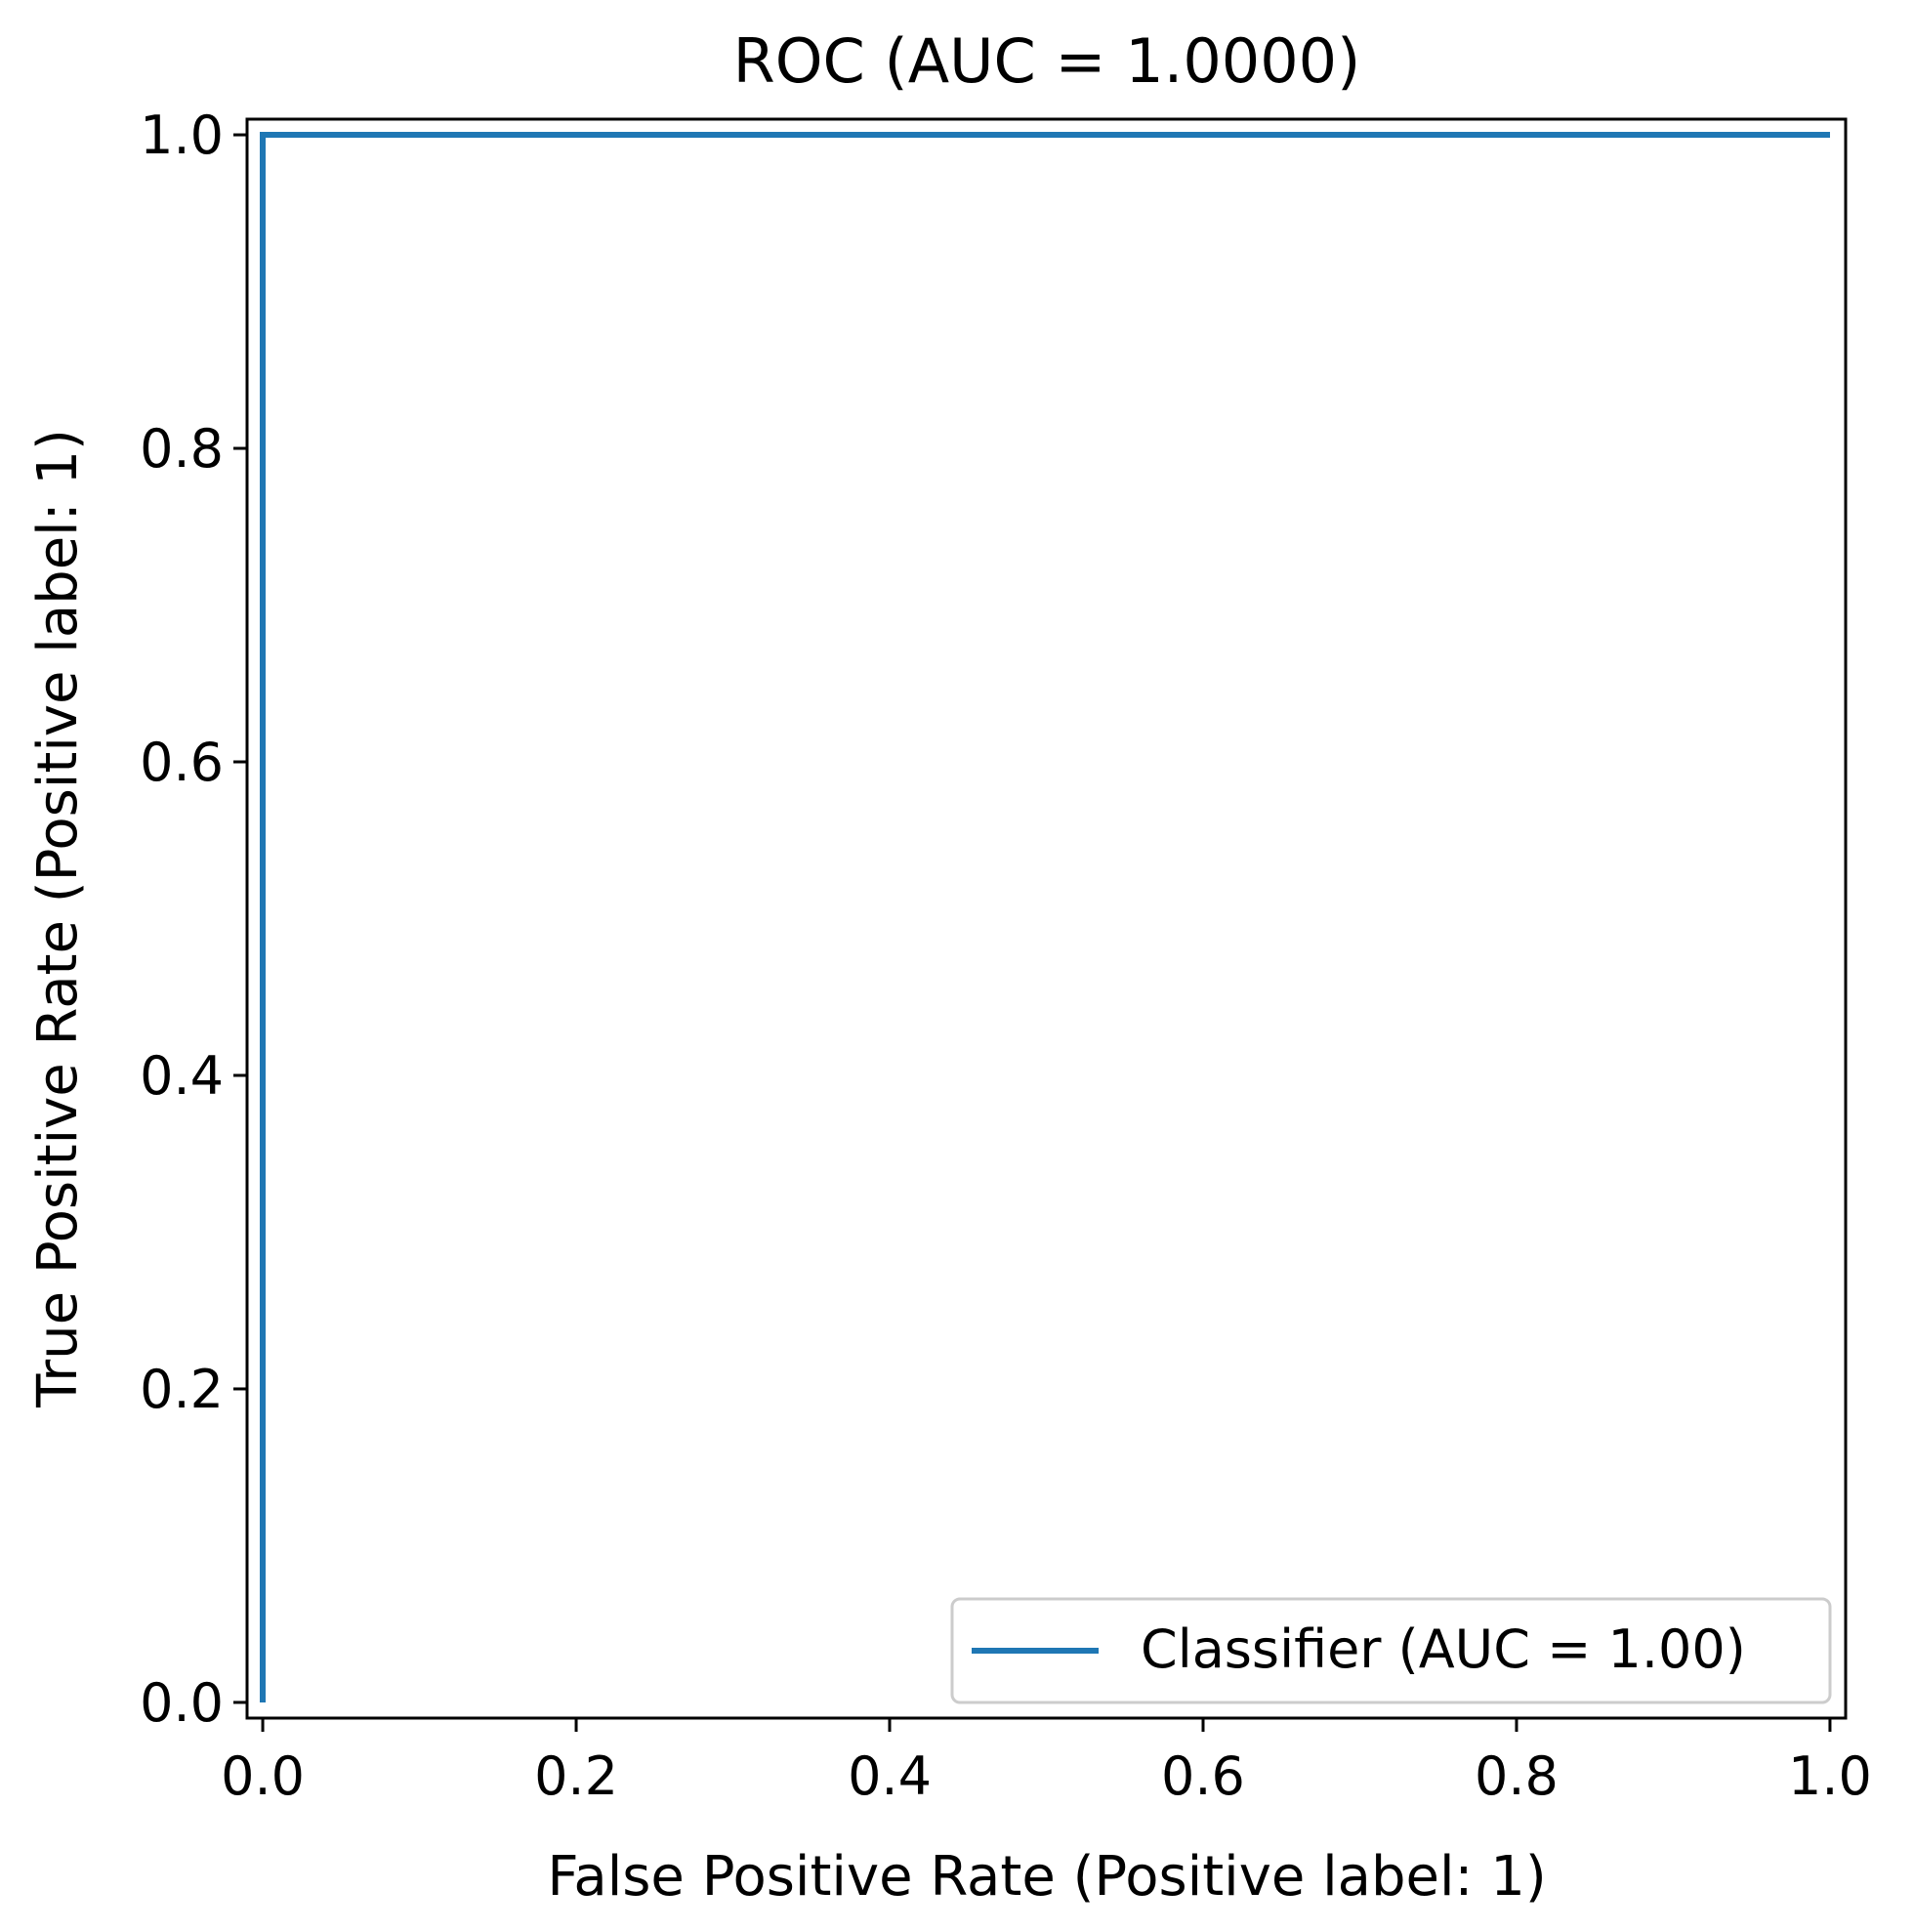 The image size is (1914, 1932). I want to click on y-tick-label: 0.6, so click(182, 762).